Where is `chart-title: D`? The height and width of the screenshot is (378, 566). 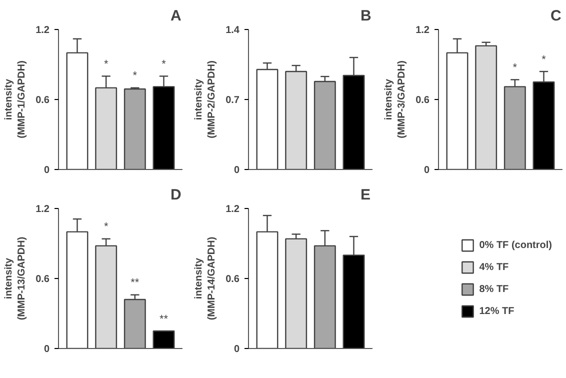
chart-title: D is located at coordinates (176, 195).